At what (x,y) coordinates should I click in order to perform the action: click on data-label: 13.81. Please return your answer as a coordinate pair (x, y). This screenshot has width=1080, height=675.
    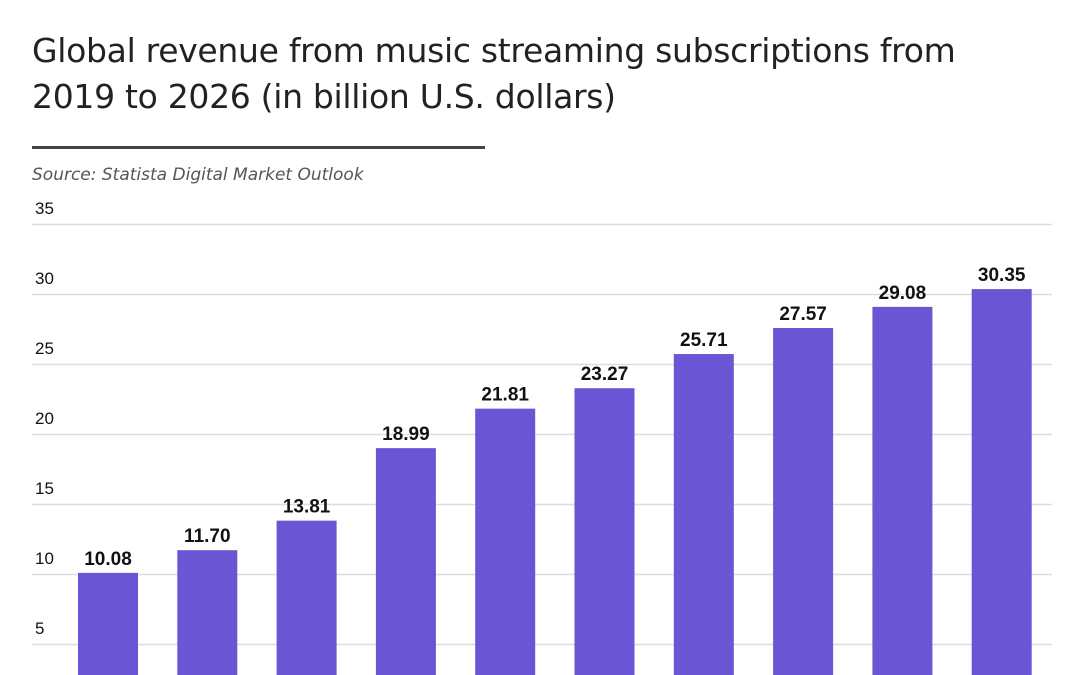
    Looking at the image, I should click on (307, 507).